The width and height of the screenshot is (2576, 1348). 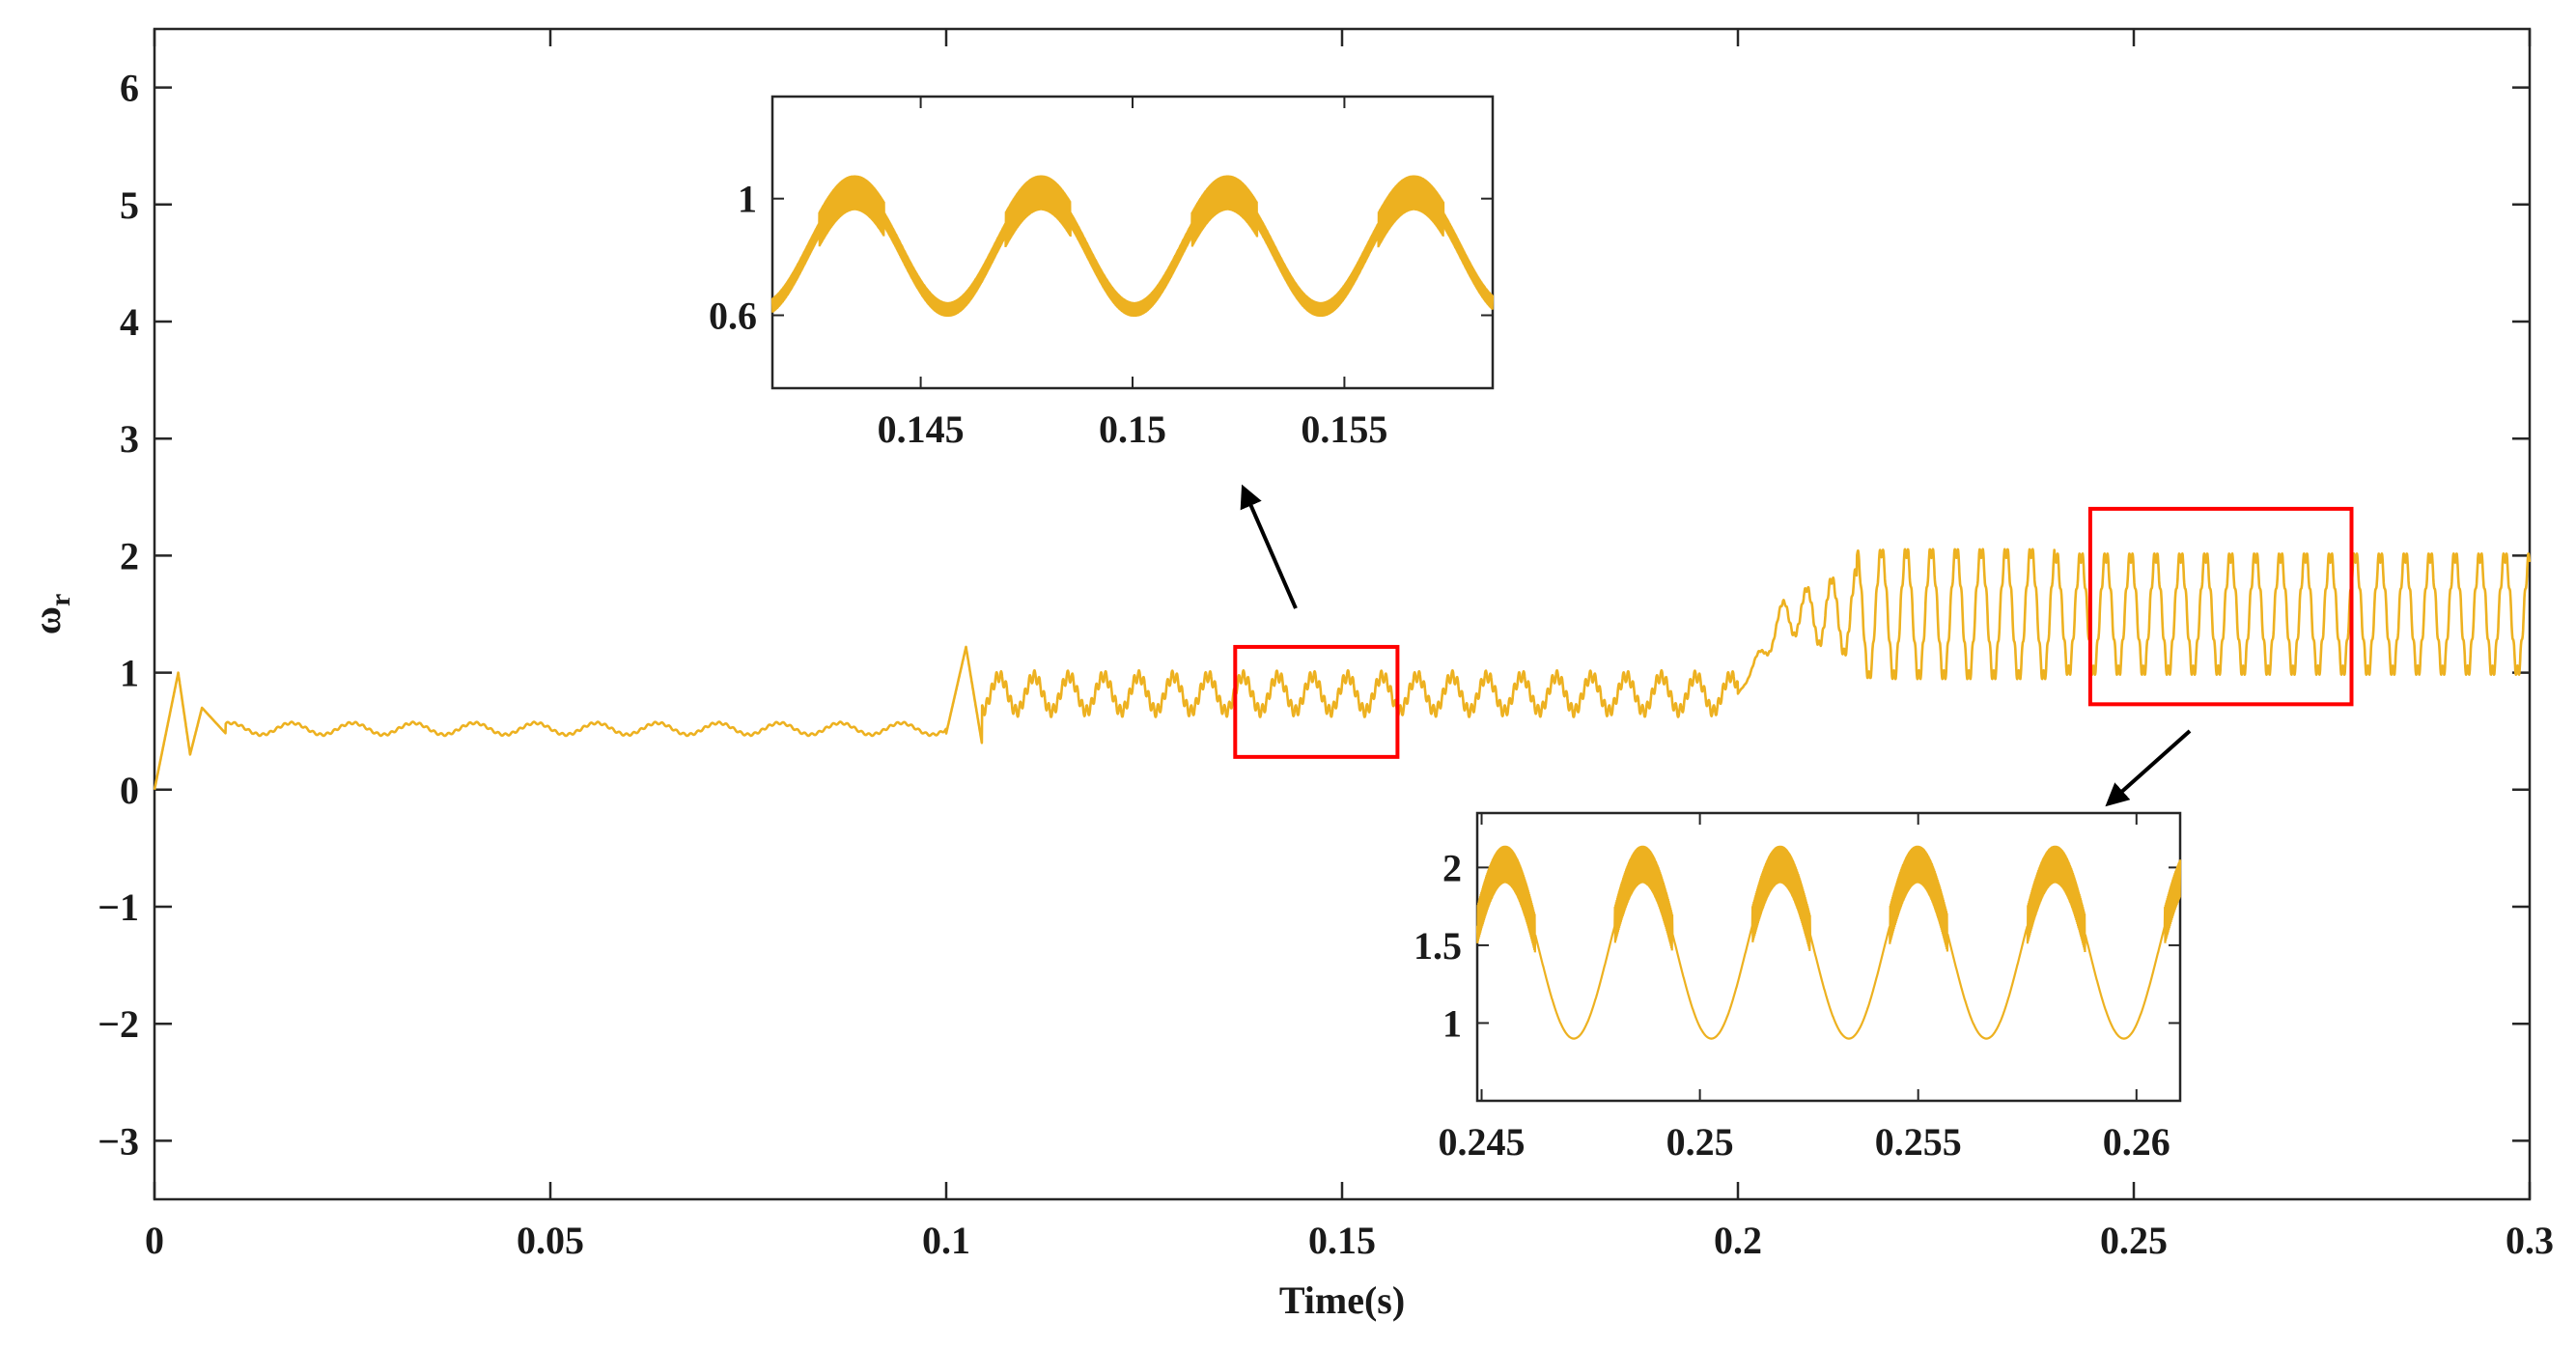 What do you see at coordinates (129, 88) in the screenshot?
I see `y-tick-label: 6` at bounding box center [129, 88].